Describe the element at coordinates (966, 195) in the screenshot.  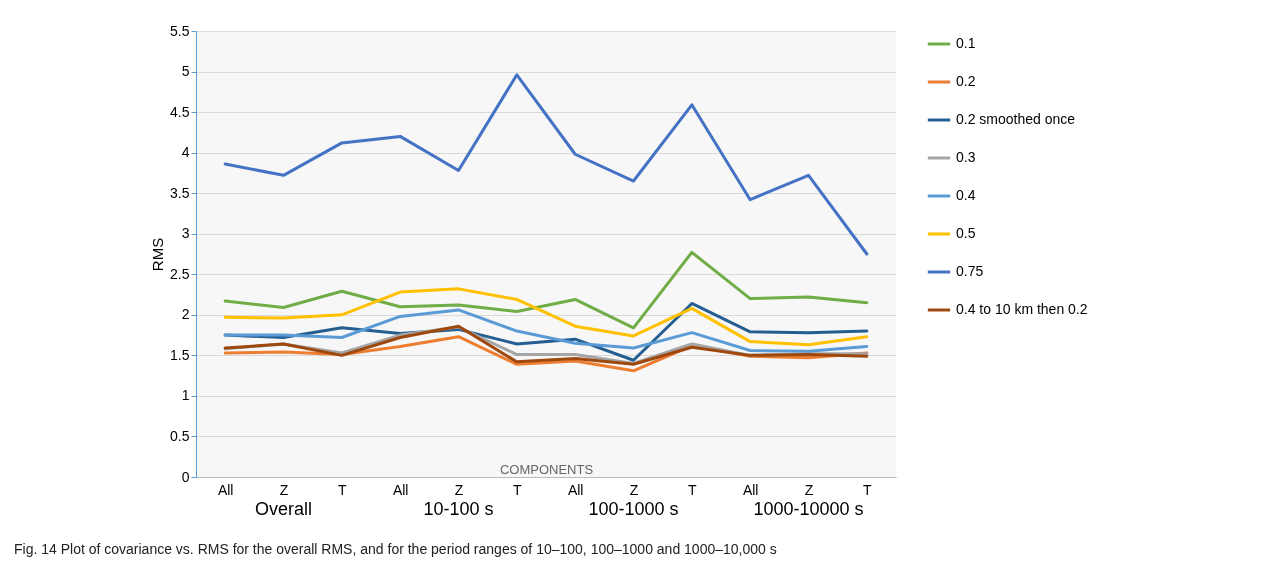
I see `legend-label: 0.4` at that location.